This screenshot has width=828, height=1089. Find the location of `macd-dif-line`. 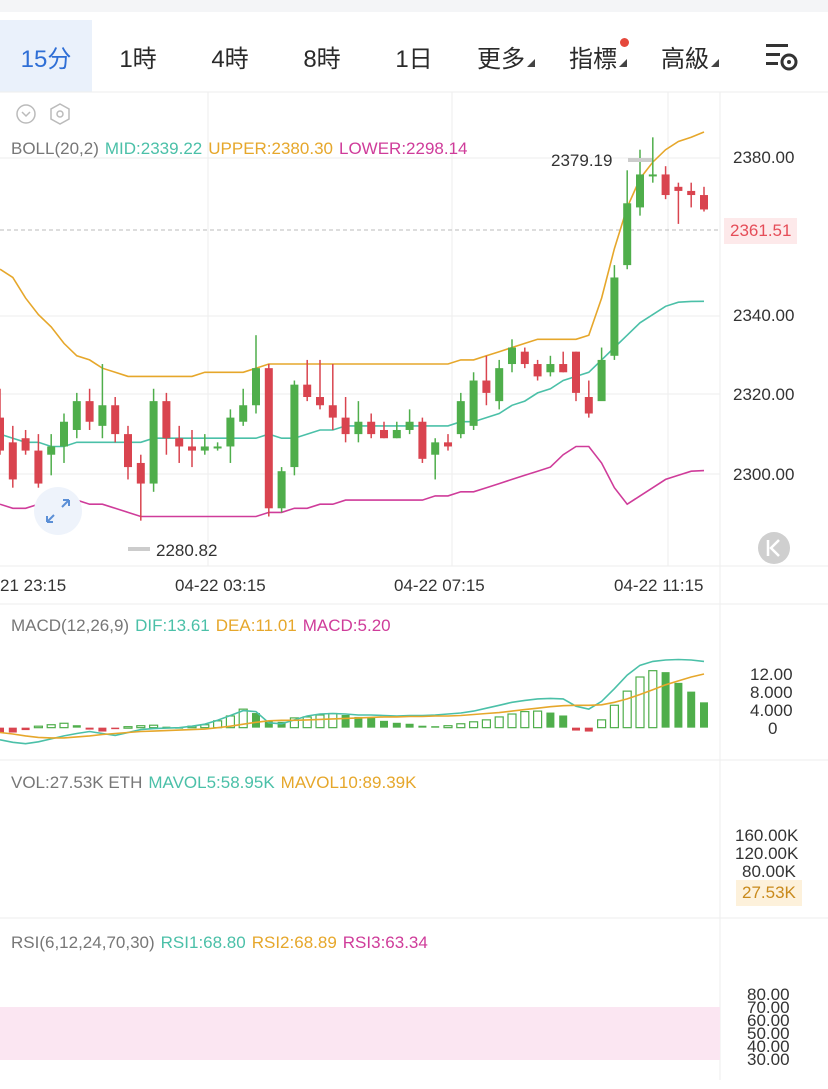

macd-dif-line is located at coordinates (352, 701).